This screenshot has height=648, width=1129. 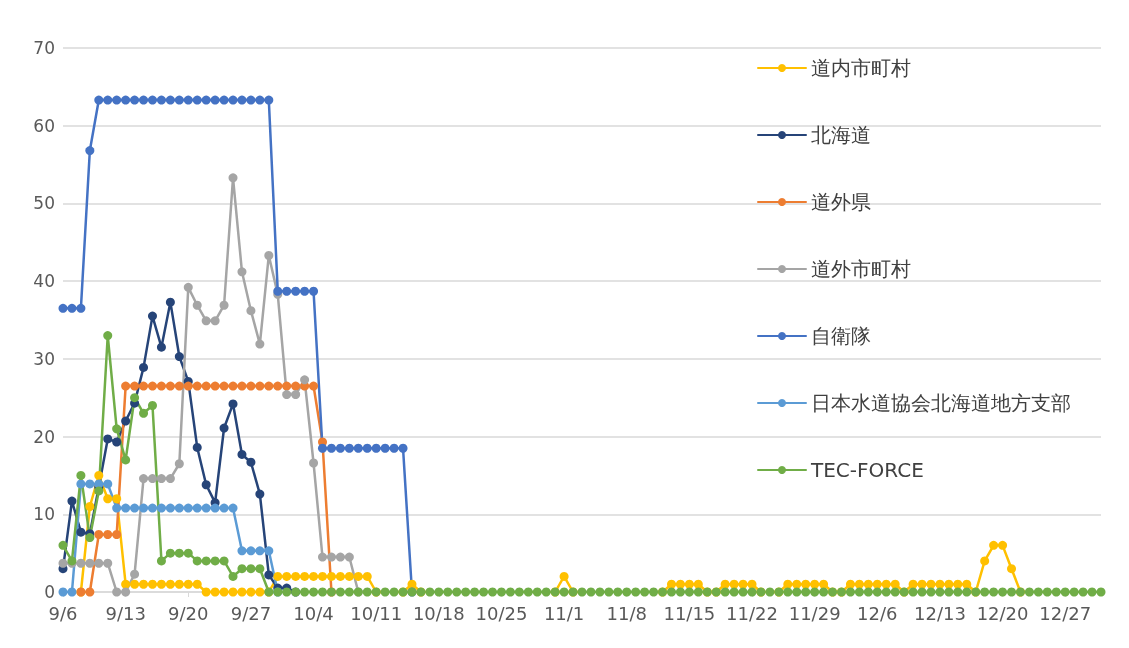 I want to click on y-tick-label: 40, so click(x=44, y=281).